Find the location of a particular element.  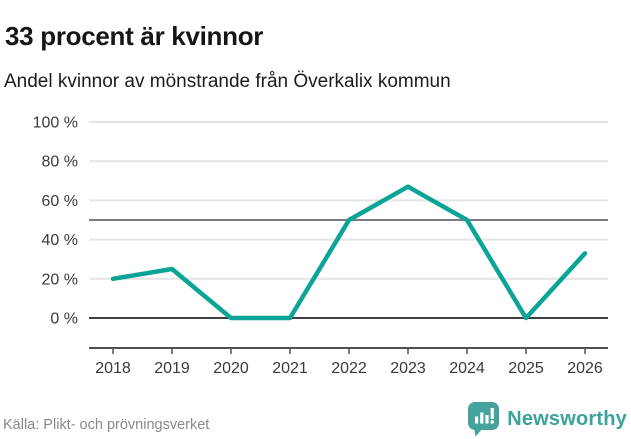

newsworthy-logo-text: Newsworthy is located at coordinates (567, 418).